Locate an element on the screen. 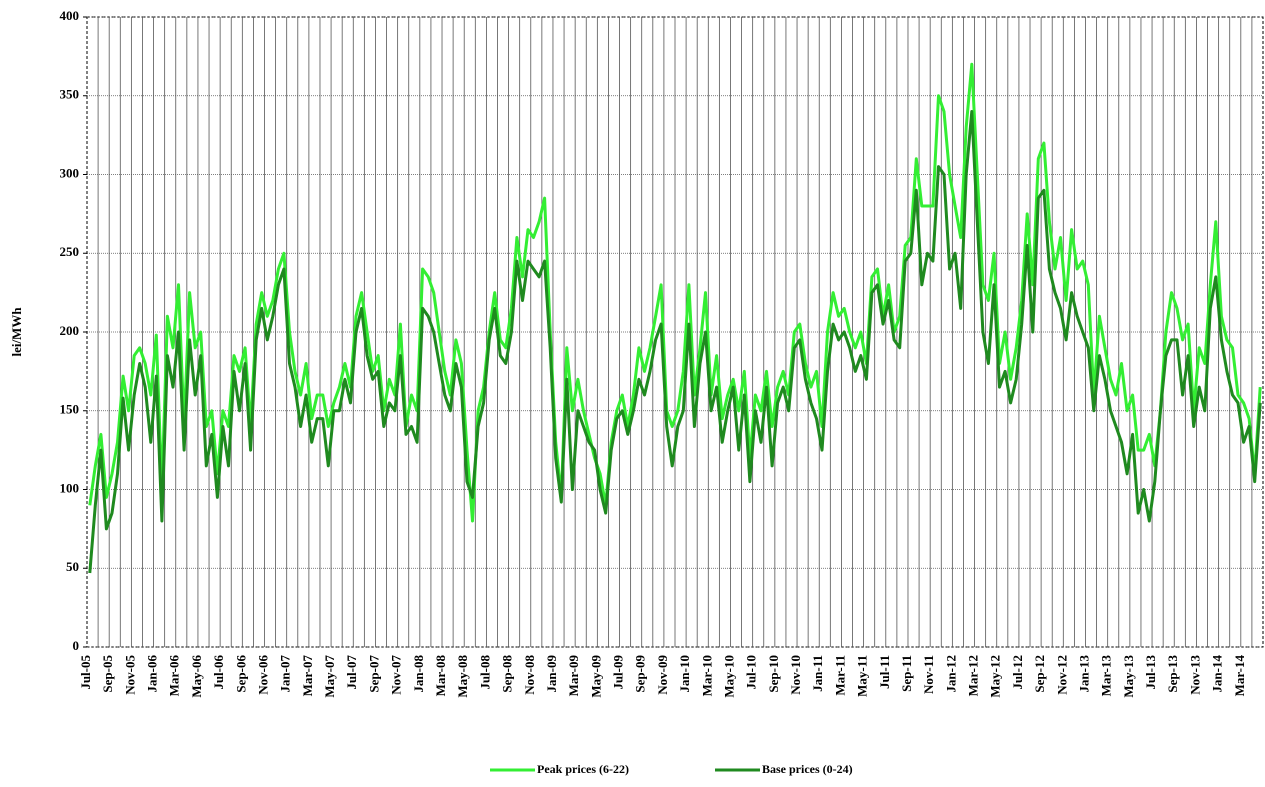 This screenshot has width=1265, height=787. x-tick-label: Jan-07 is located at coordinates (285, 674).